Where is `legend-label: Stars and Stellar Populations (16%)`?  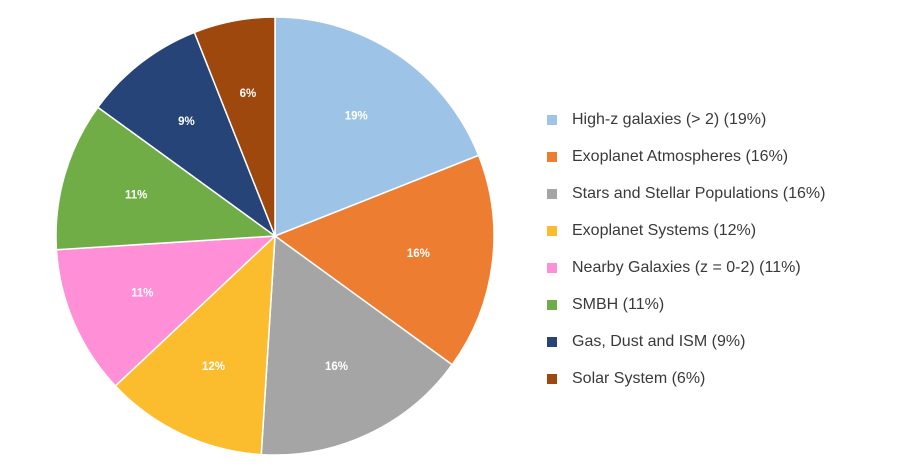
legend-label: Stars and Stellar Populations (16%) is located at coordinates (699, 193).